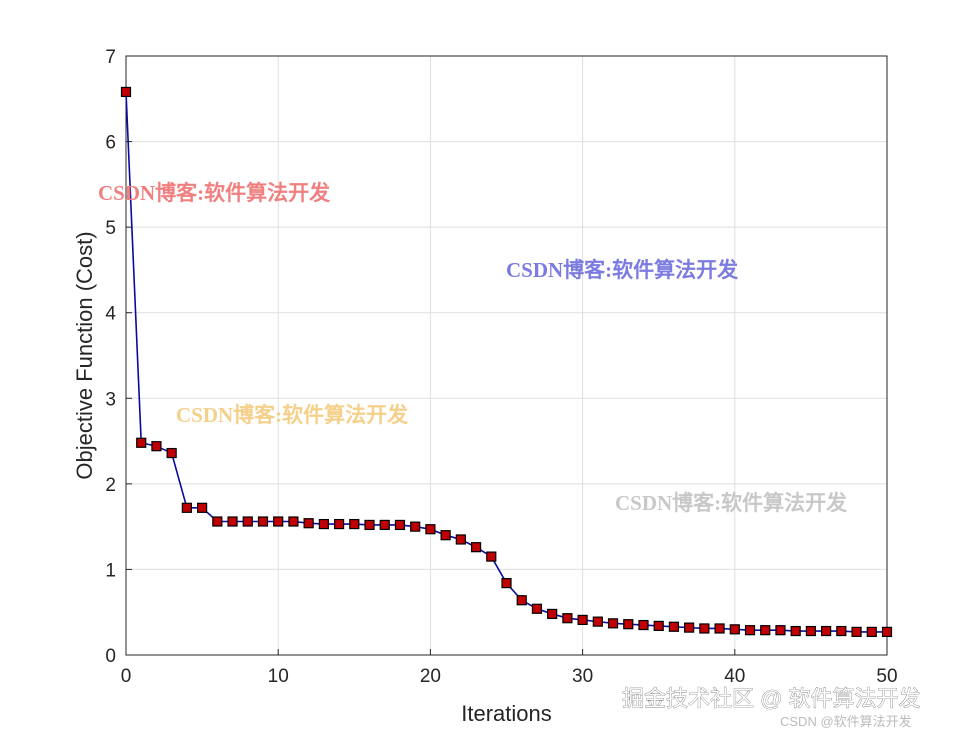  What do you see at coordinates (84, 355) in the screenshot?
I see `y-axis-label: Objective Function (Cost)` at bounding box center [84, 355].